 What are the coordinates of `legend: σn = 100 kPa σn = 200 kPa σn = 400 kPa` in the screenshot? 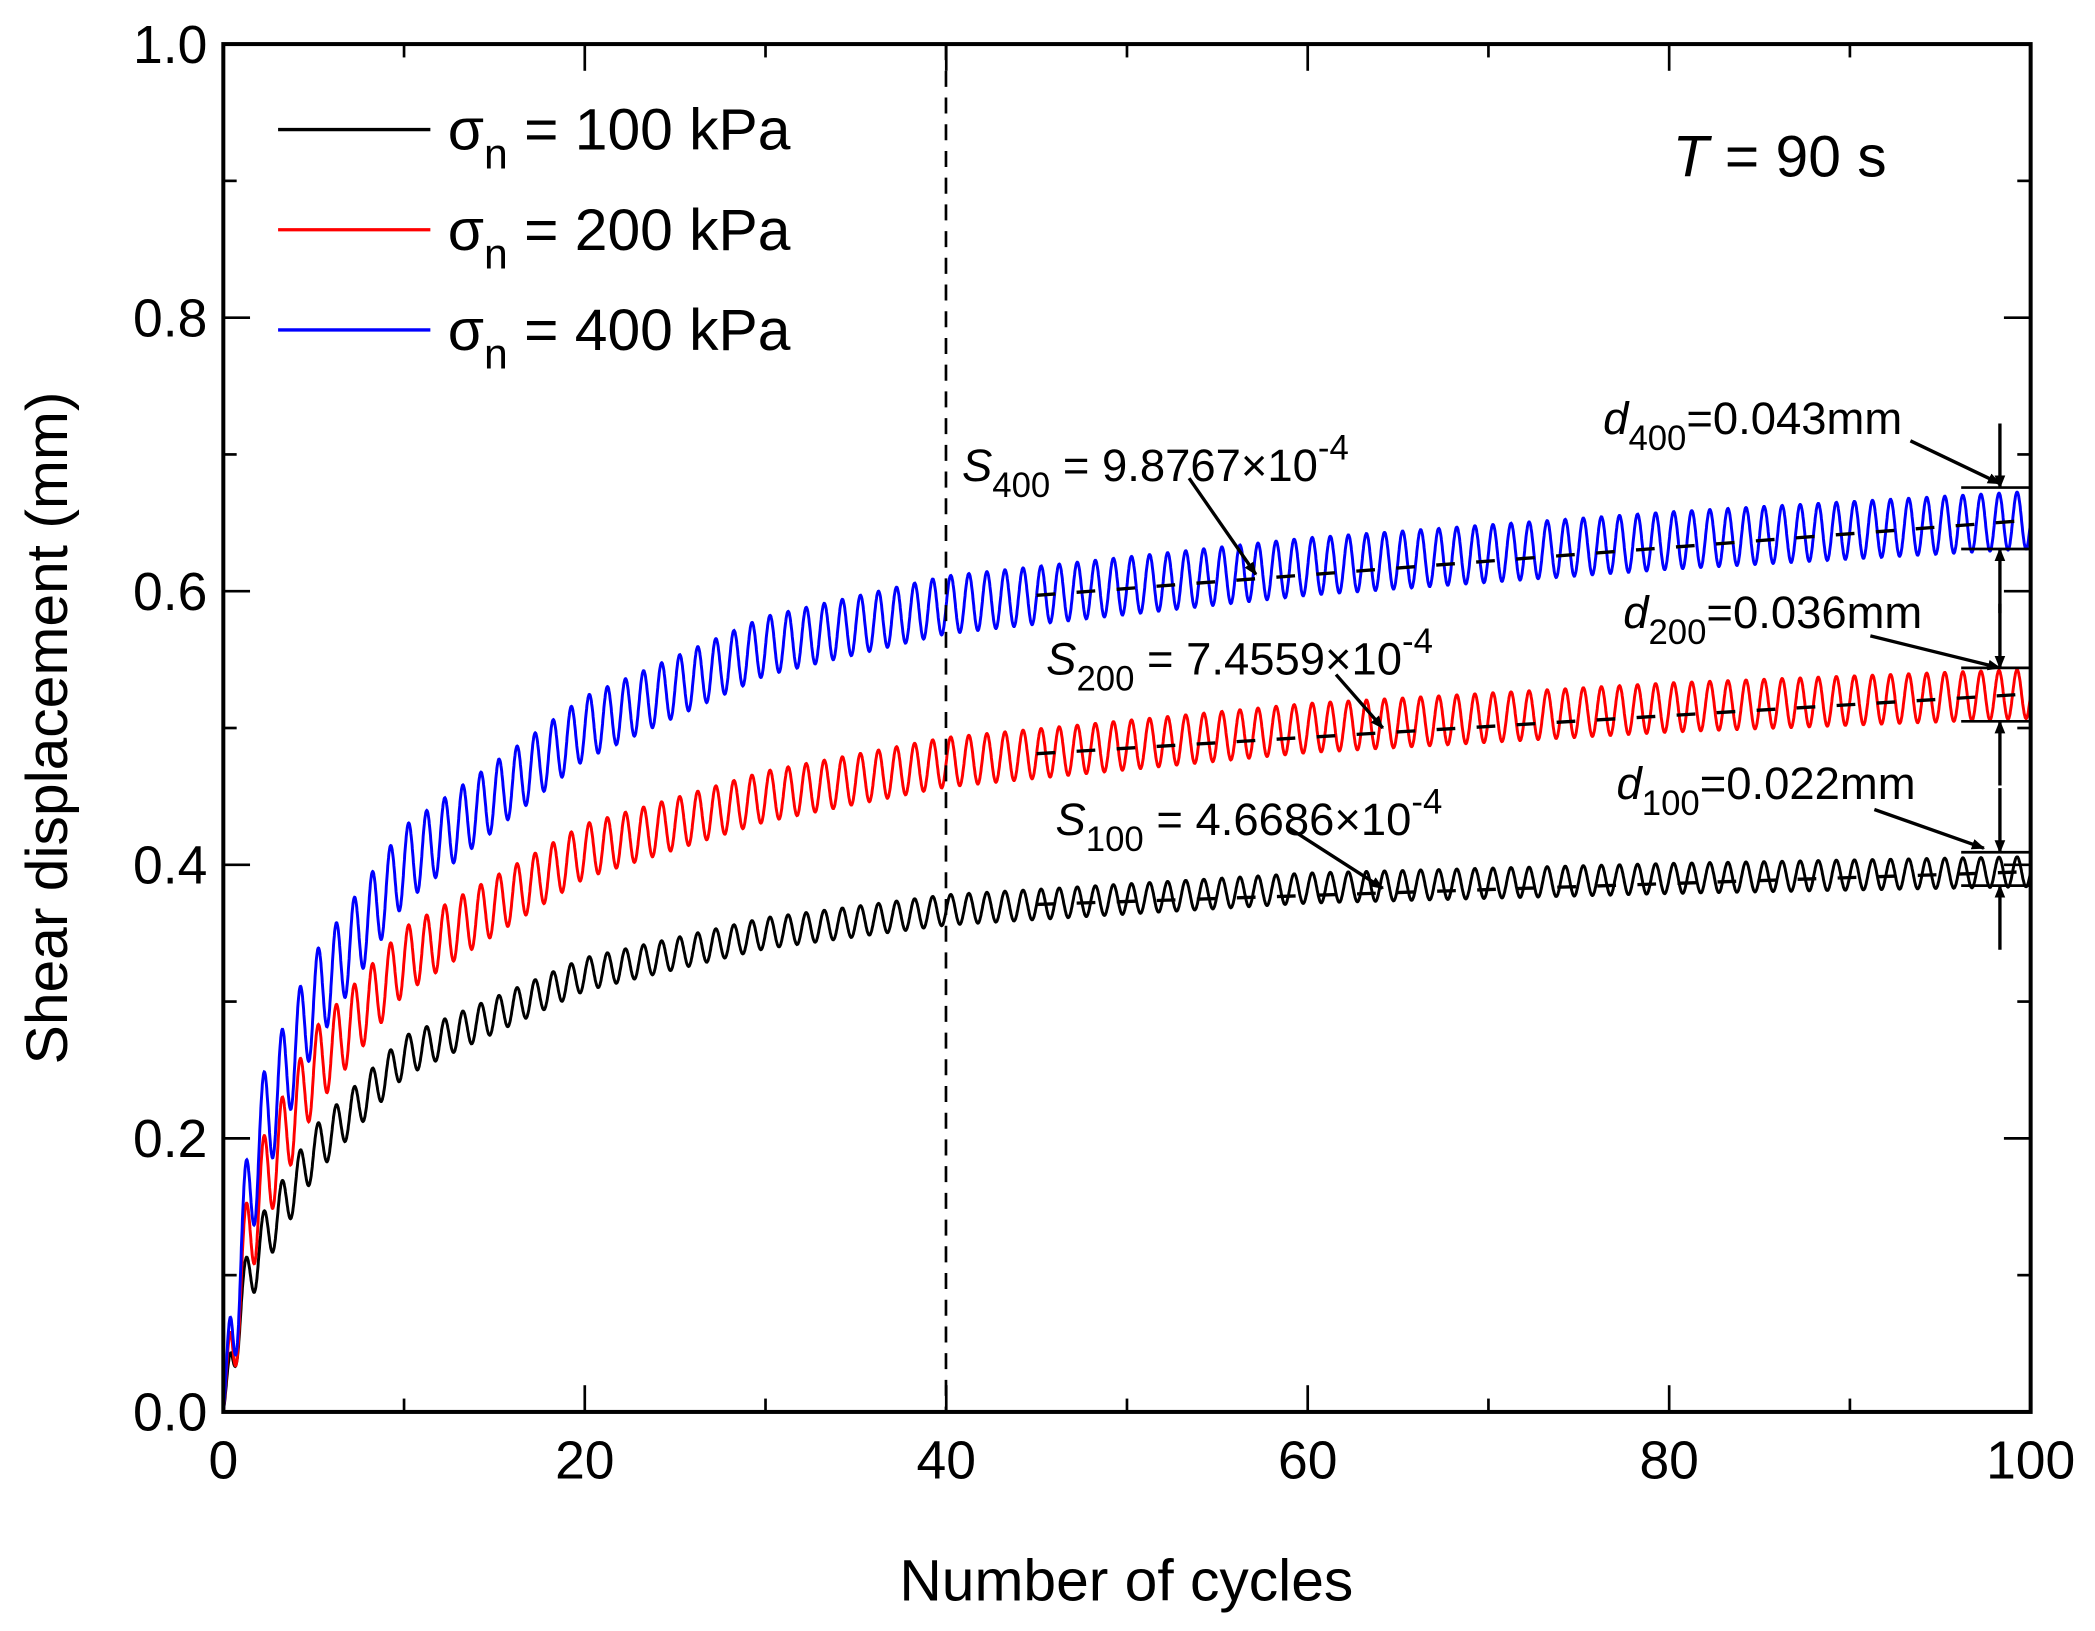 It's located at (534, 238).